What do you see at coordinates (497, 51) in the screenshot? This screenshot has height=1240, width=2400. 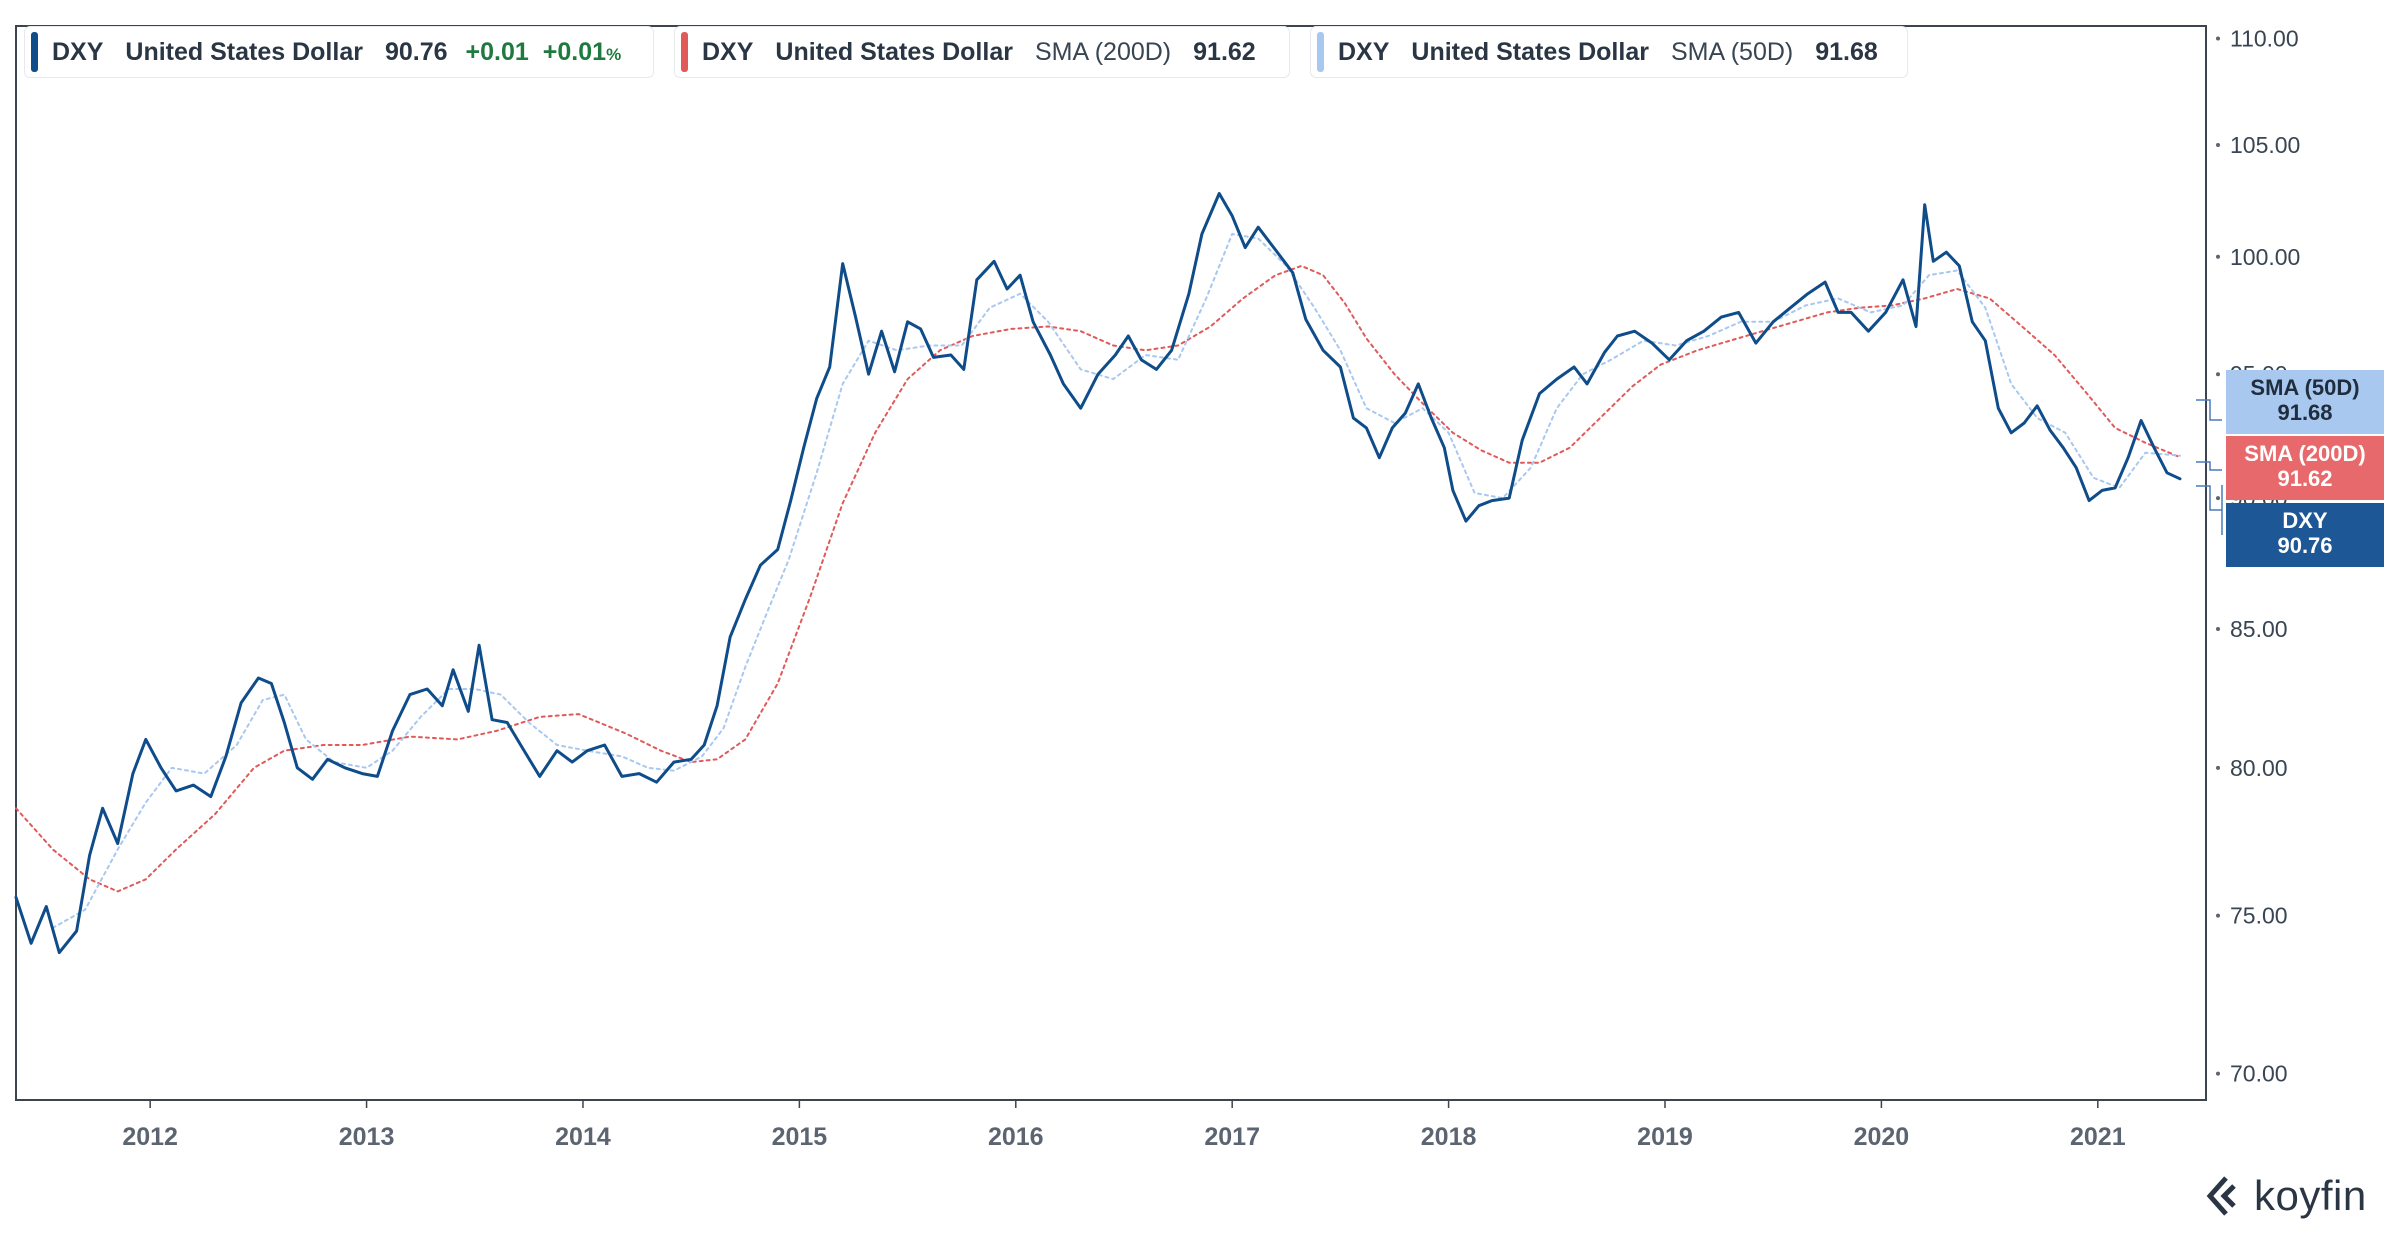 I see `legend-change: +0.01` at bounding box center [497, 51].